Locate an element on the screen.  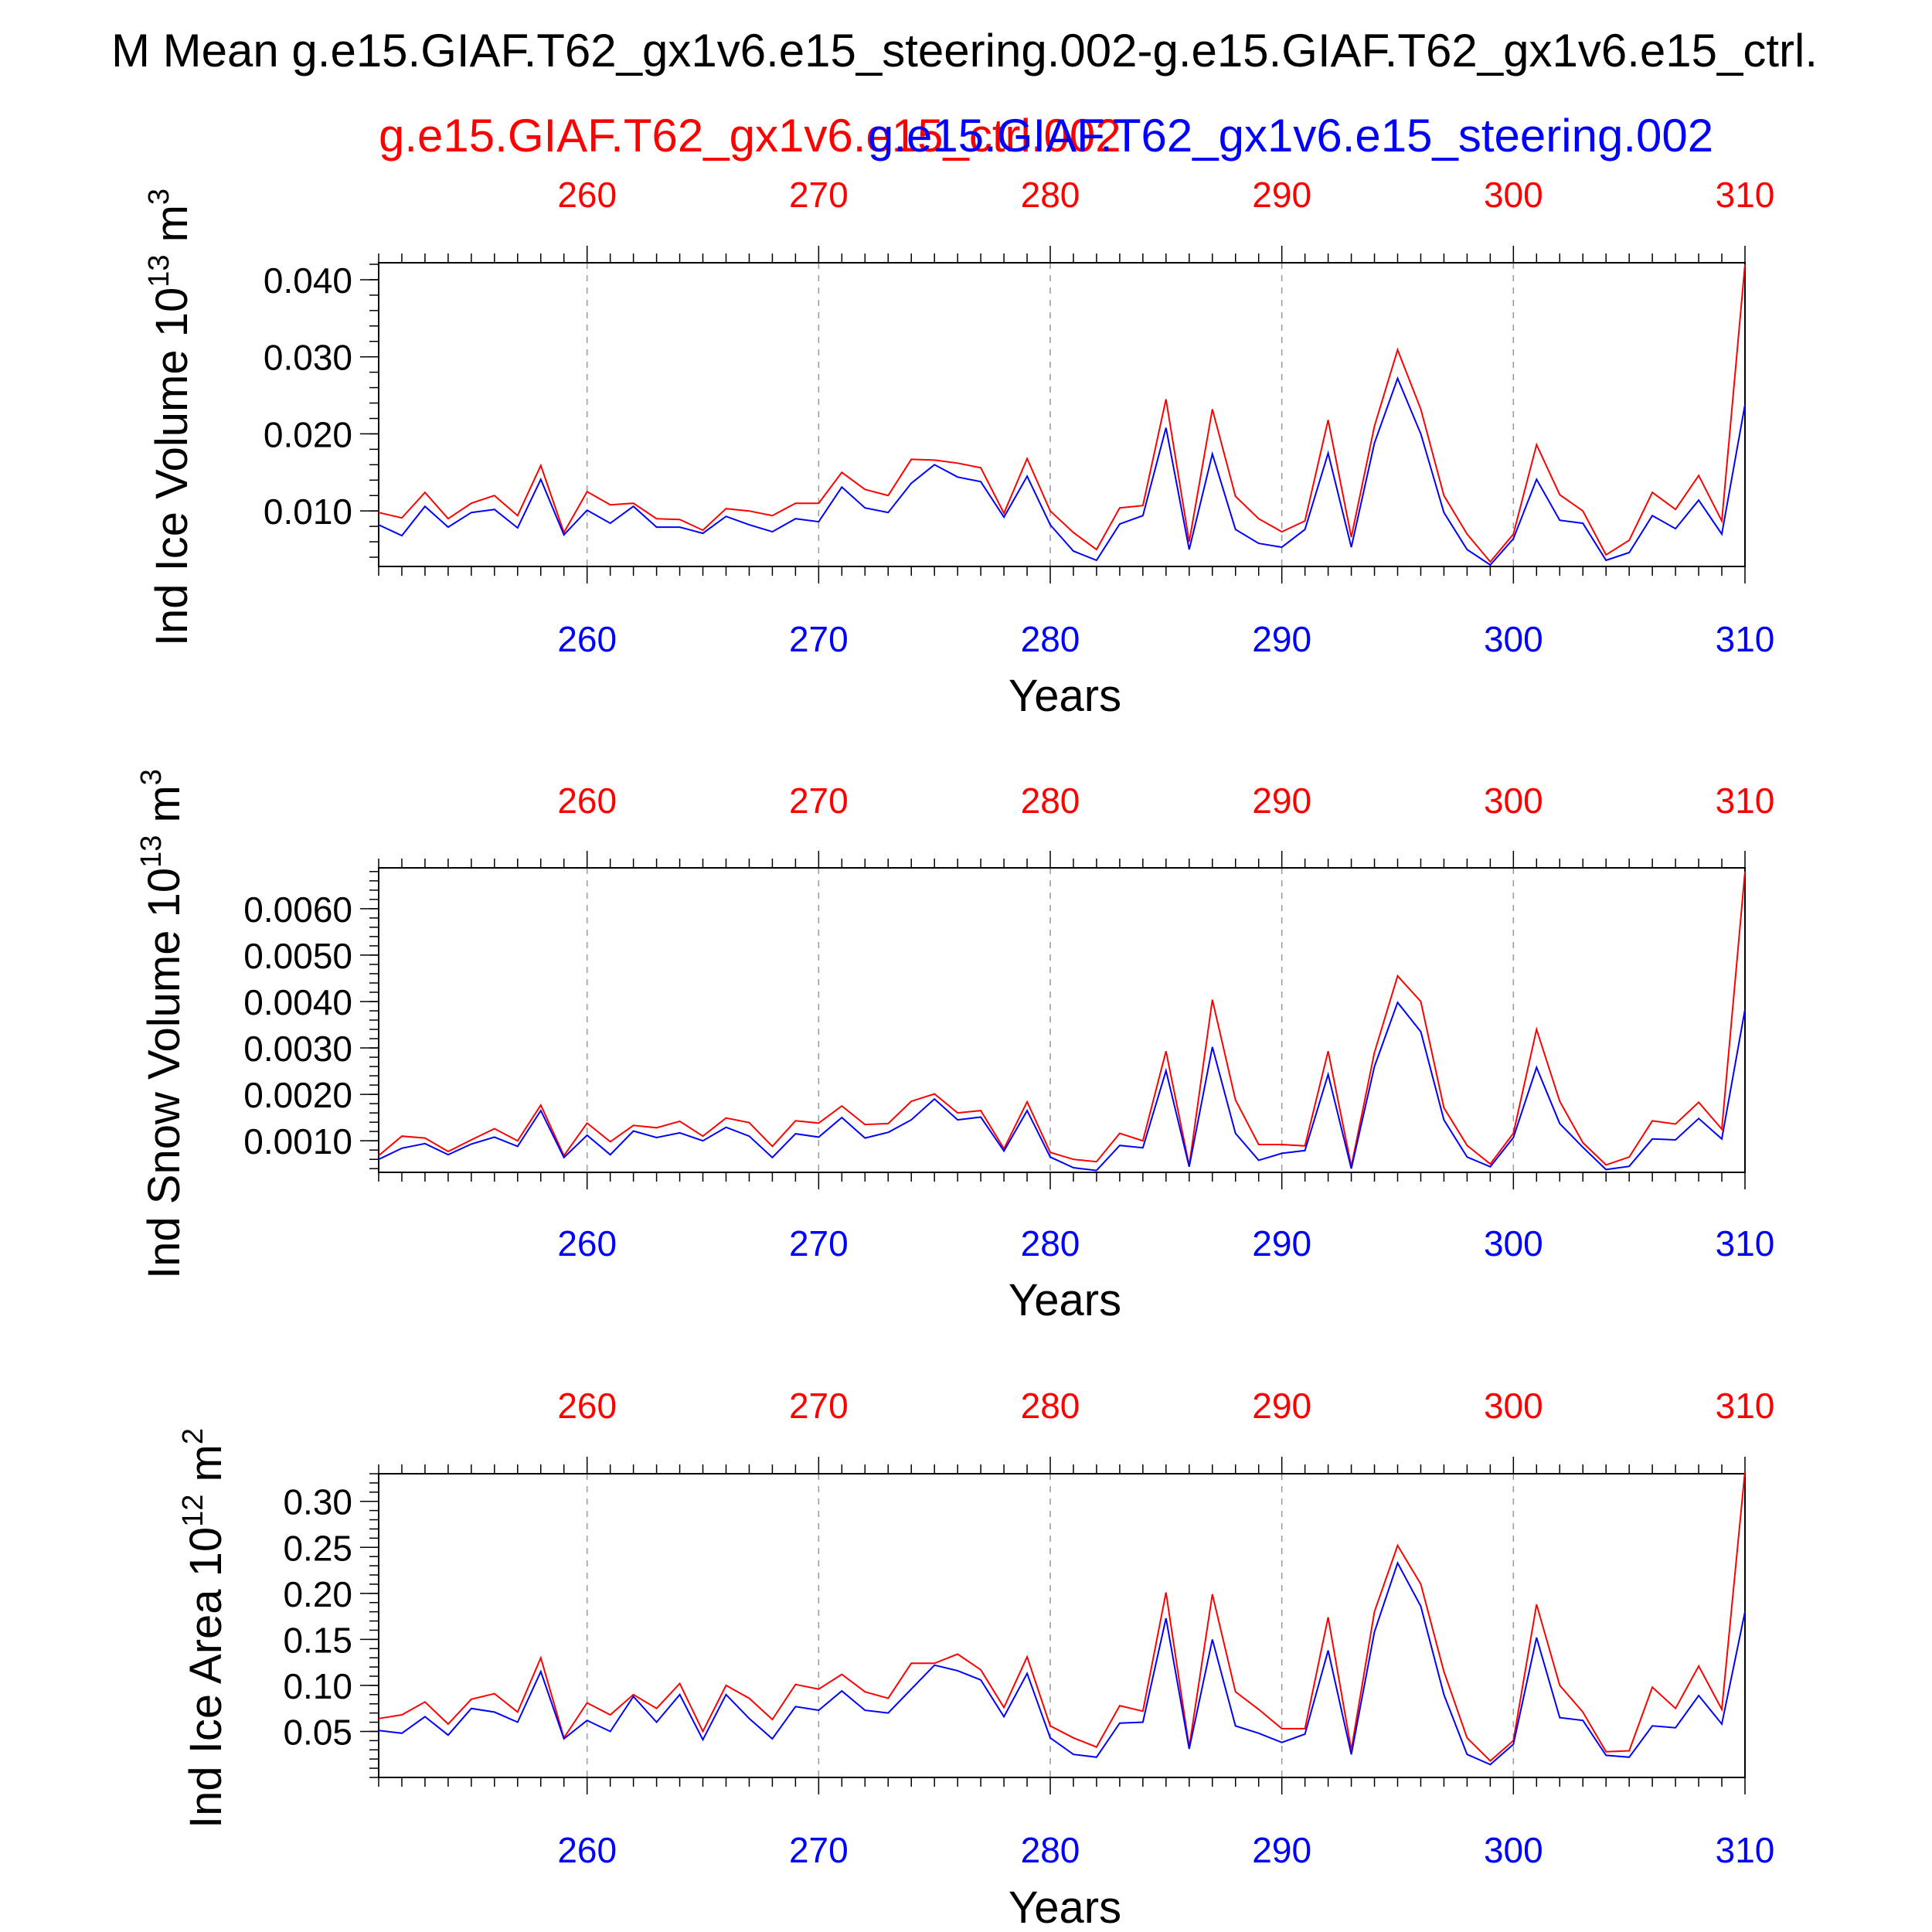
y-tick-label: 0.30 is located at coordinates (317, 1502).